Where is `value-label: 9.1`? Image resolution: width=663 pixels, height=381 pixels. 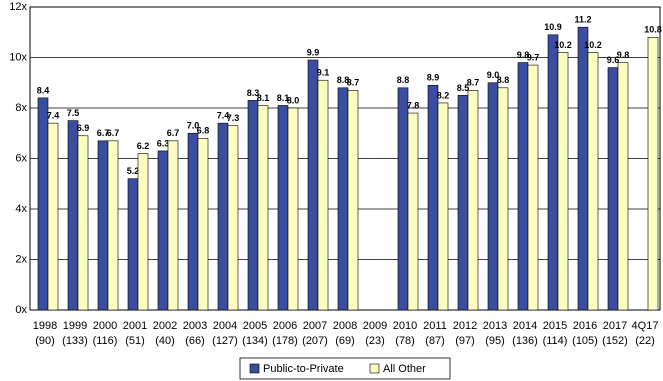
value-label: 9.1 is located at coordinates (323, 73).